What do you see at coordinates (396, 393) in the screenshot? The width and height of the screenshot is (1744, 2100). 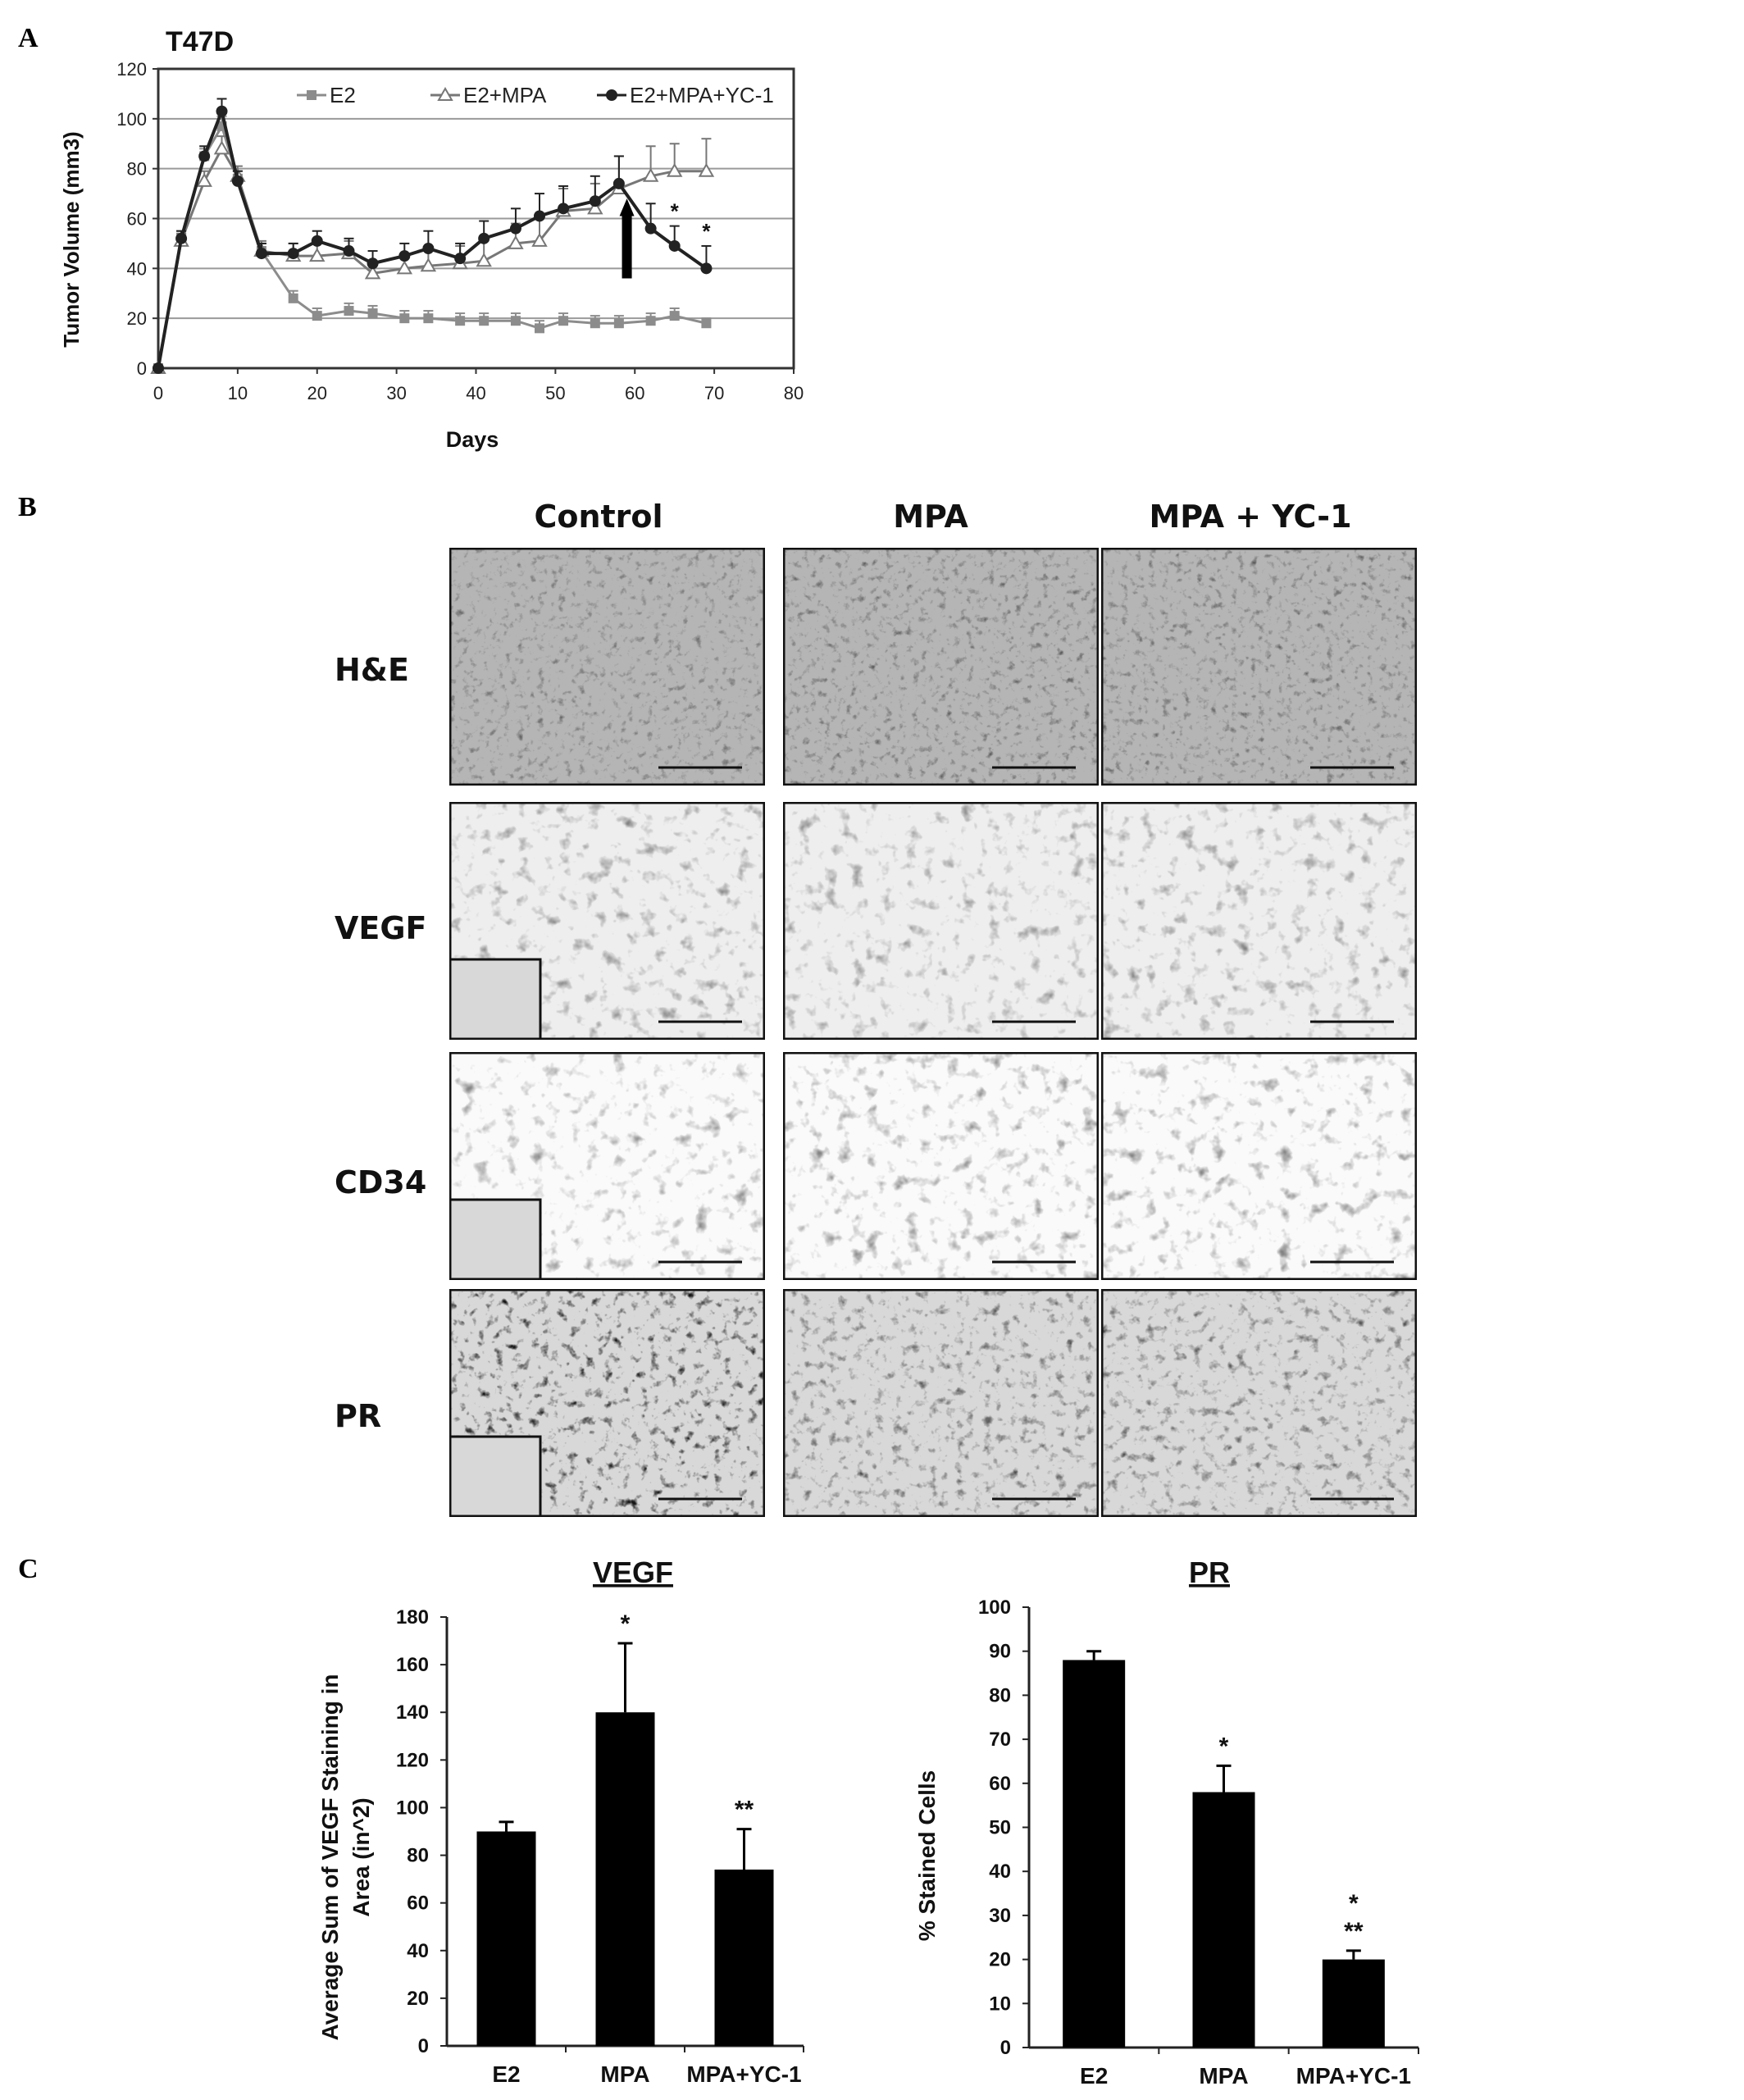 I see `line-xtick-label: 30` at bounding box center [396, 393].